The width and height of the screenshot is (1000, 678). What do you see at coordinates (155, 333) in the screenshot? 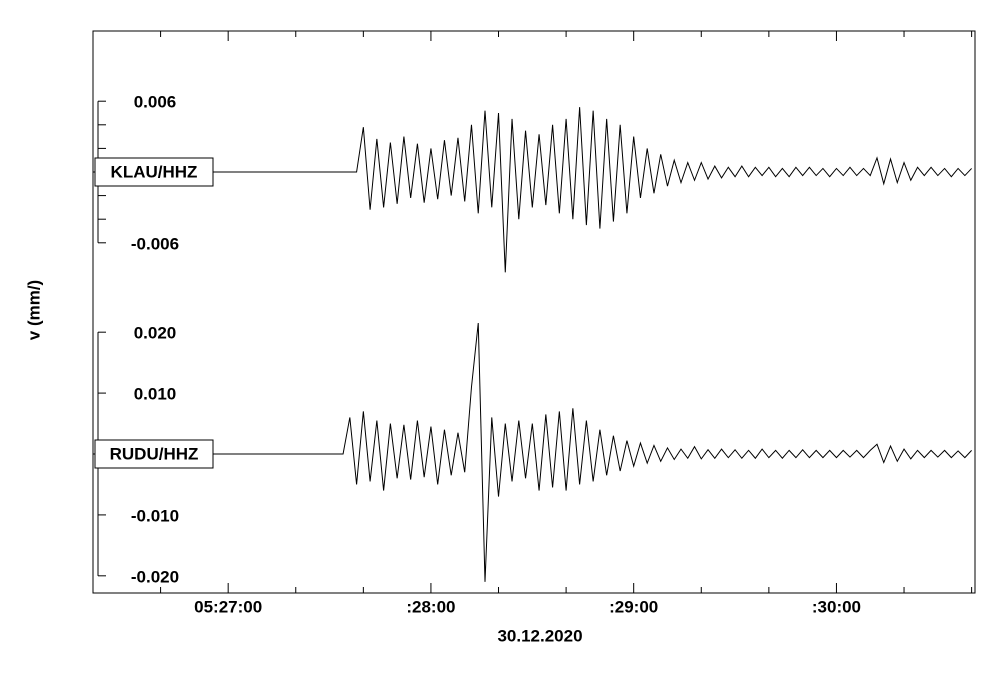
I see `y-tick-label: 0.020` at bounding box center [155, 333].